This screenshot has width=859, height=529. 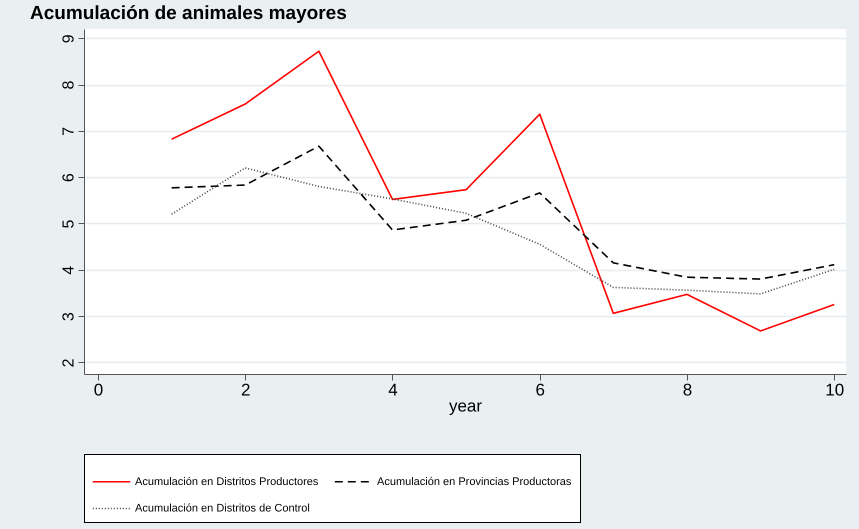 What do you see at coordinates (227, 482) in the screenshot?
I see `legend-label: Acumulación en Distritos Productores` at bounding box center [227, 482].